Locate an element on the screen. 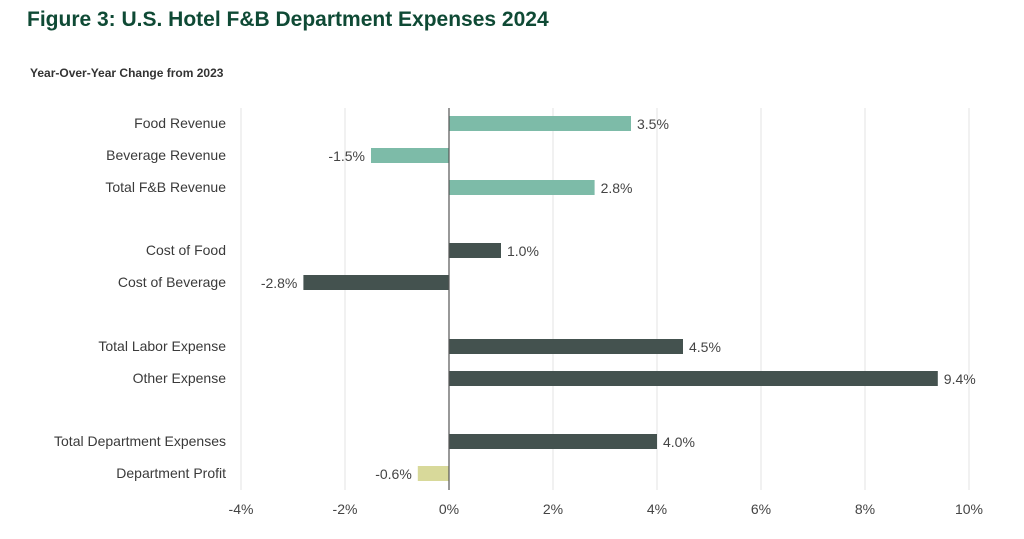 The height and width of the screenshot is (539, 1024). category-label: Cost of Food is located at coordinates (186, 250).